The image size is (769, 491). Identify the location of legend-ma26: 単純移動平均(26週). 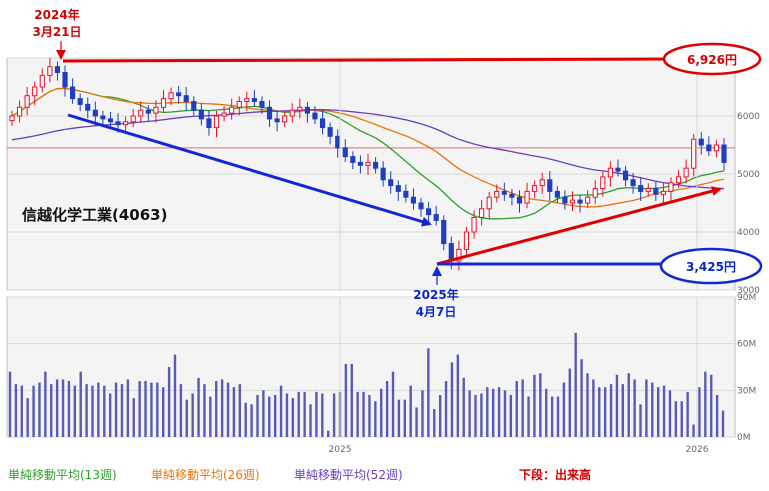
(205, 475).